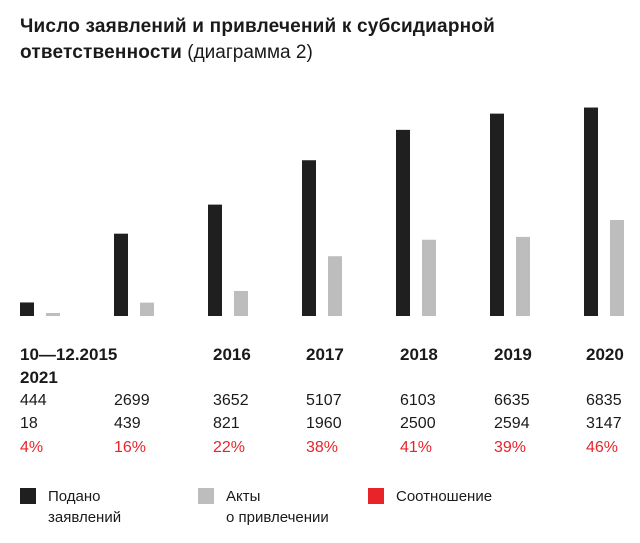  I want to click on title-suffix: (диаграмма 2), so click(247, 52).